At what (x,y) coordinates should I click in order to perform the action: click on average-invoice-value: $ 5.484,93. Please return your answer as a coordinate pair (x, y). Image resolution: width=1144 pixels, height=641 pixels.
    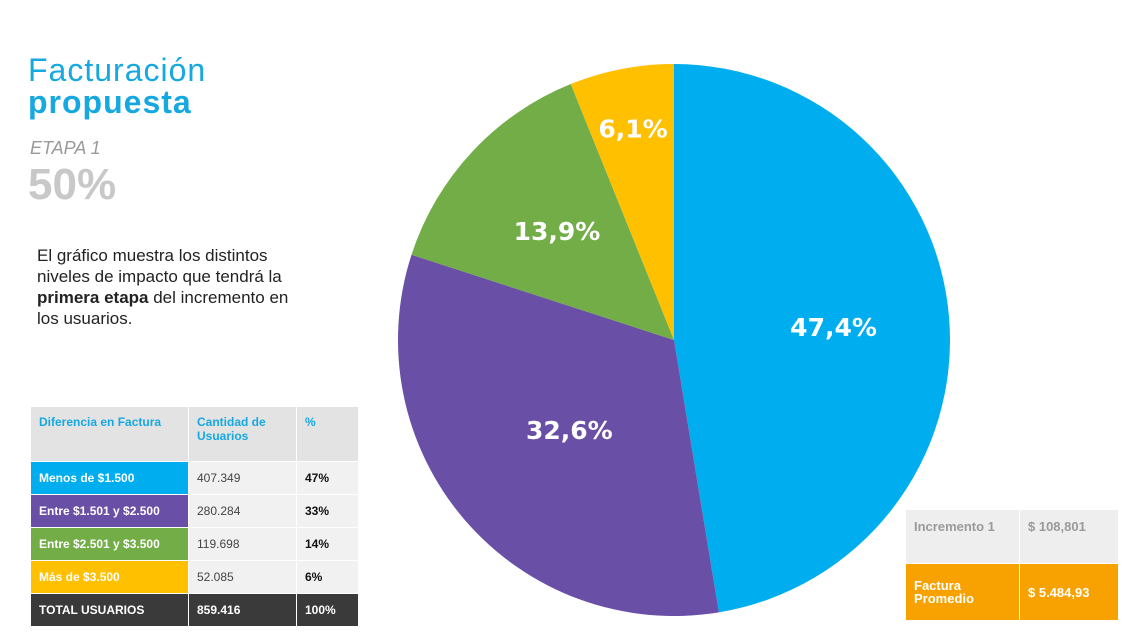
    Looking at the image, I should click on (1069, 592).